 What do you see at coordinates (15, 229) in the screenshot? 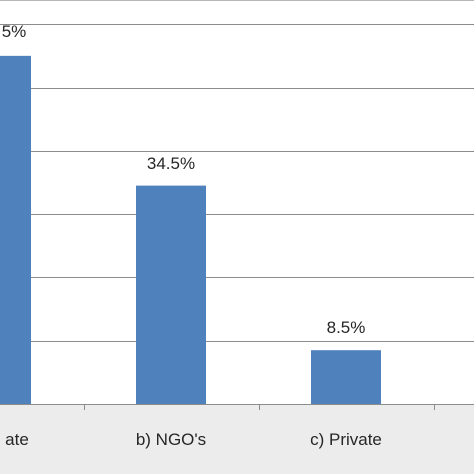
I see `bar-a` at bounding box center [15, 229].